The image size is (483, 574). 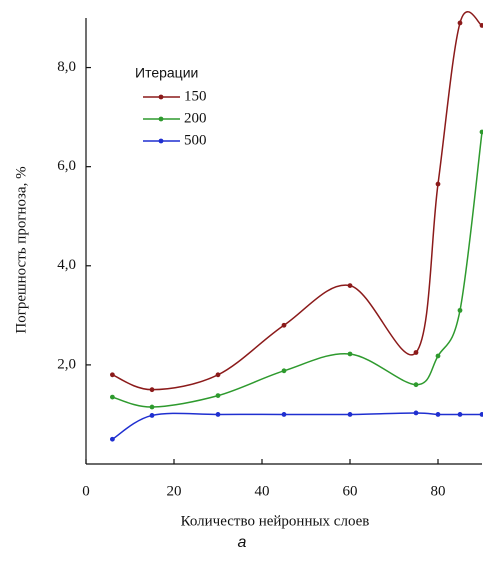 What do you see at coordinates (195, 96) in the screenshot?
I see `legend-label: 150` at bounding box center [195, 96].